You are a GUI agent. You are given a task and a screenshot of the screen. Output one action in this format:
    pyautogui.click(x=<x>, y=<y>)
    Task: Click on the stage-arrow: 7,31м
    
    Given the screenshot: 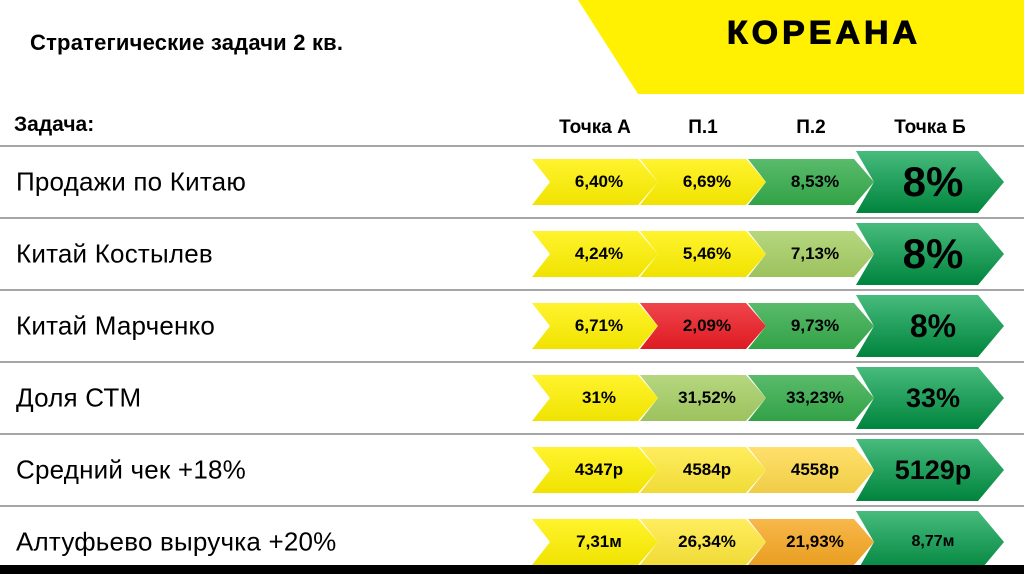 What is the action you would take?
    pyautogui.click(x=595, y=542)
    